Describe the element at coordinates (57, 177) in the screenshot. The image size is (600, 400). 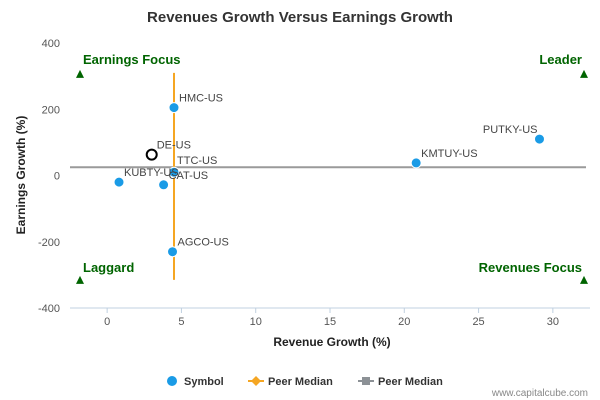
I see `y-tick-label: 0` at that location.